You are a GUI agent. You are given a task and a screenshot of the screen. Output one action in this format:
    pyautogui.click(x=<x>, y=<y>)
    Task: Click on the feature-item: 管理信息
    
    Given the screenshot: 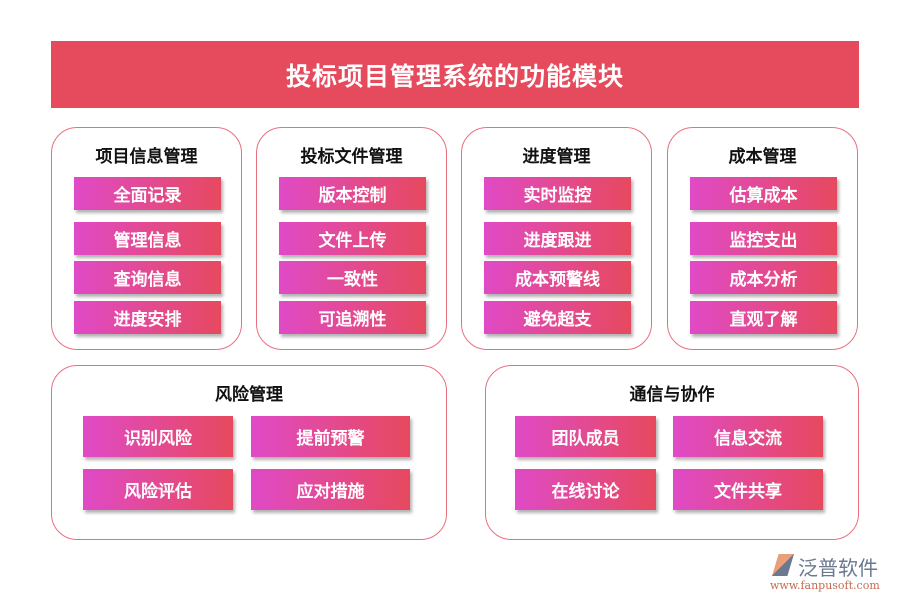 What is the action you would take?
    pyautogui.click(x=147, y=238)
    